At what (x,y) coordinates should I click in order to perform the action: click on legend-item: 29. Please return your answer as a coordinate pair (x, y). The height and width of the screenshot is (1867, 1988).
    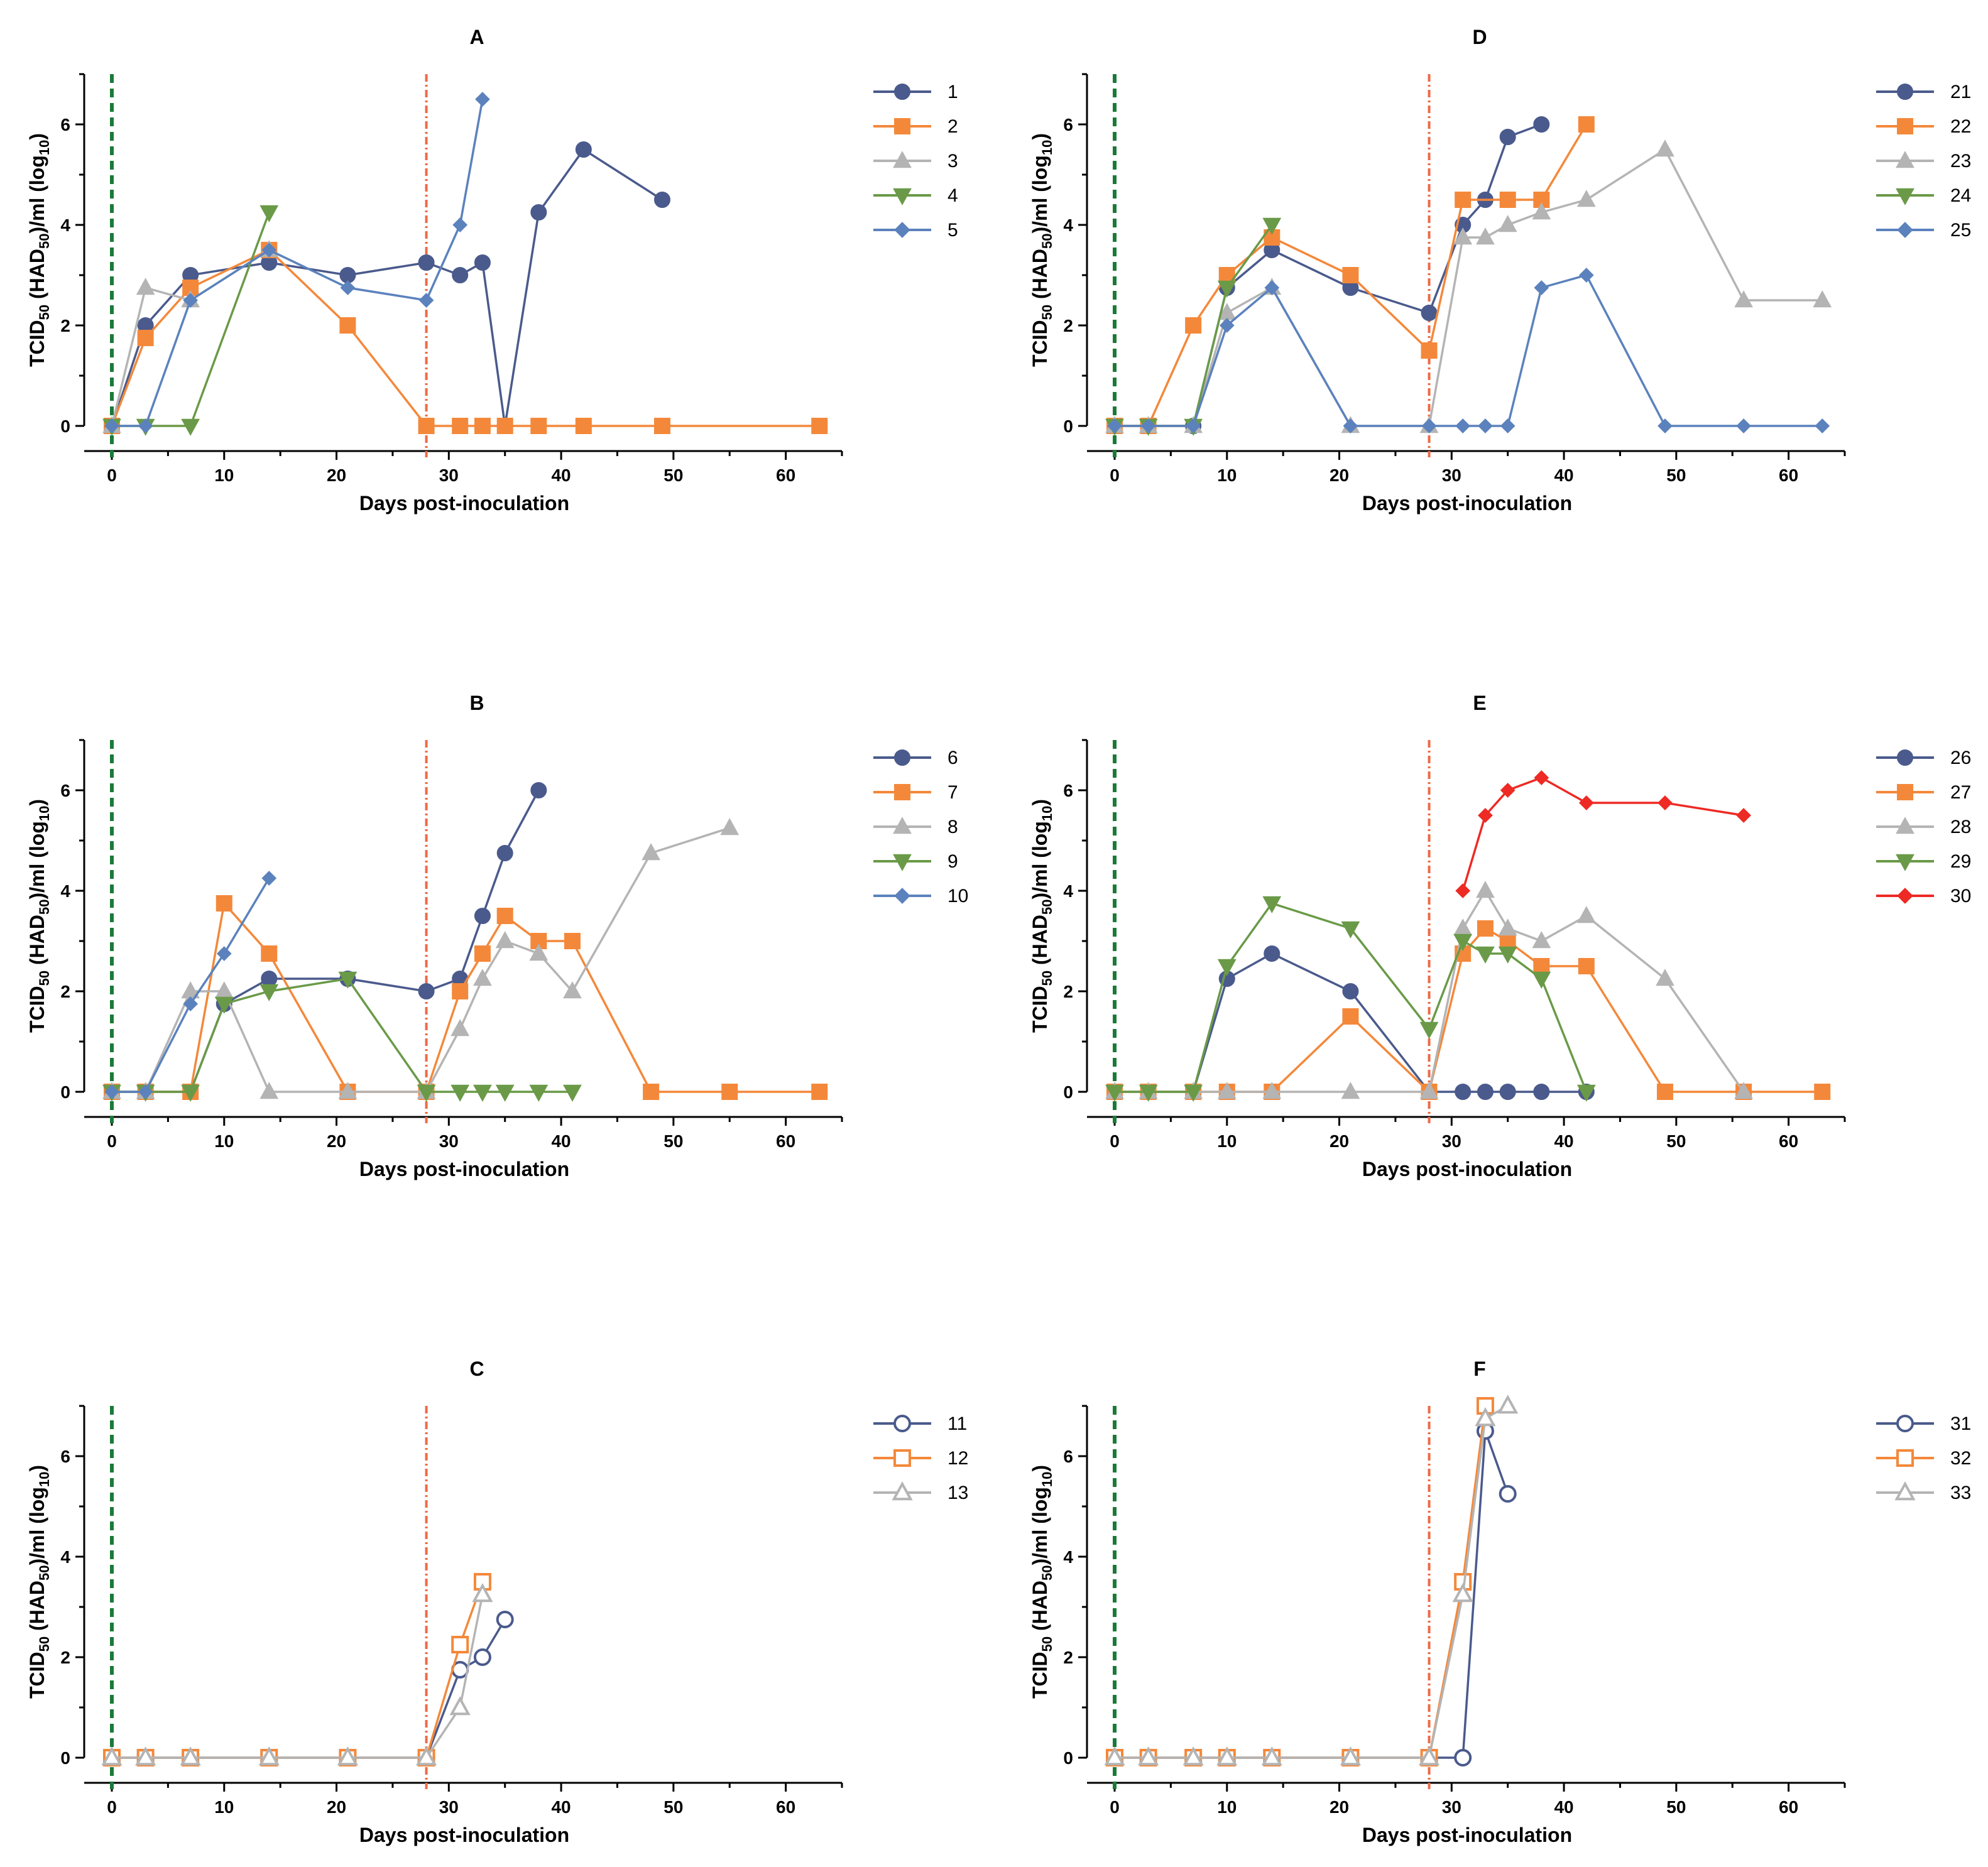
    Looking at the image, I should click on (1924, 861).